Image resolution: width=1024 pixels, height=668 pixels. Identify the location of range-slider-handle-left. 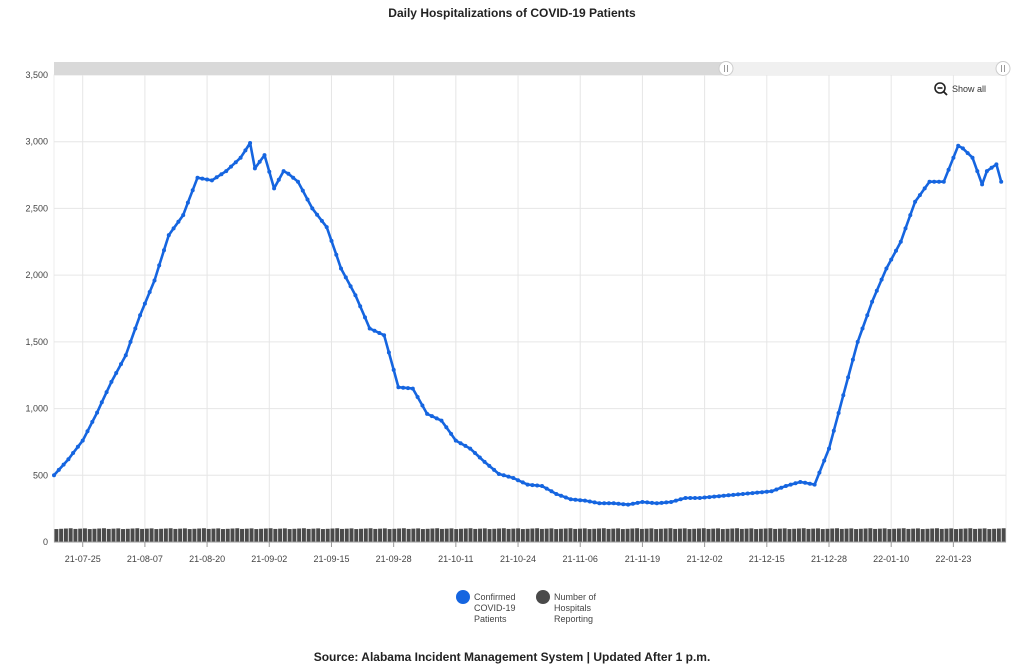
(726, 68).